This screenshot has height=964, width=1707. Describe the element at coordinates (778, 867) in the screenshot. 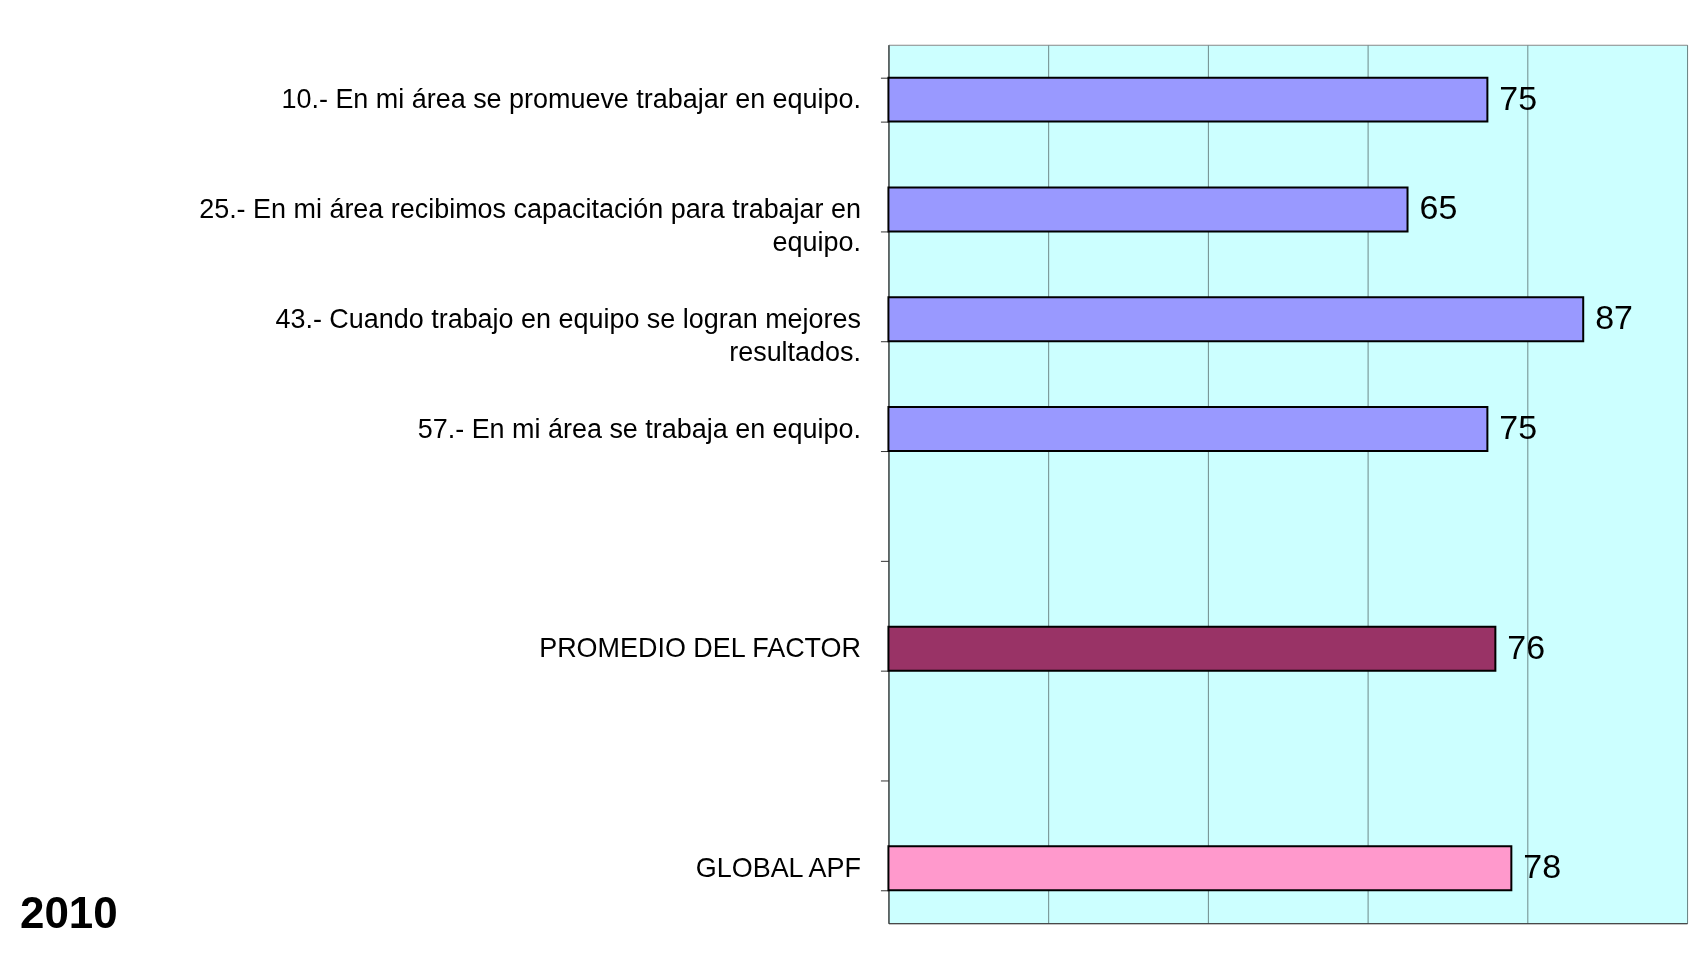

I see `y-tick-label: GLOBAL APF` at that location.